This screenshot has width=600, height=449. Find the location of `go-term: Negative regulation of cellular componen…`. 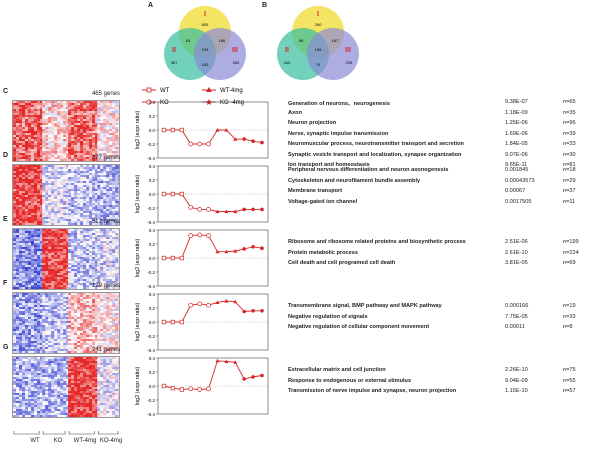

go-term: Negative regulation of cellular componen… is located at coordinates (359, 327).